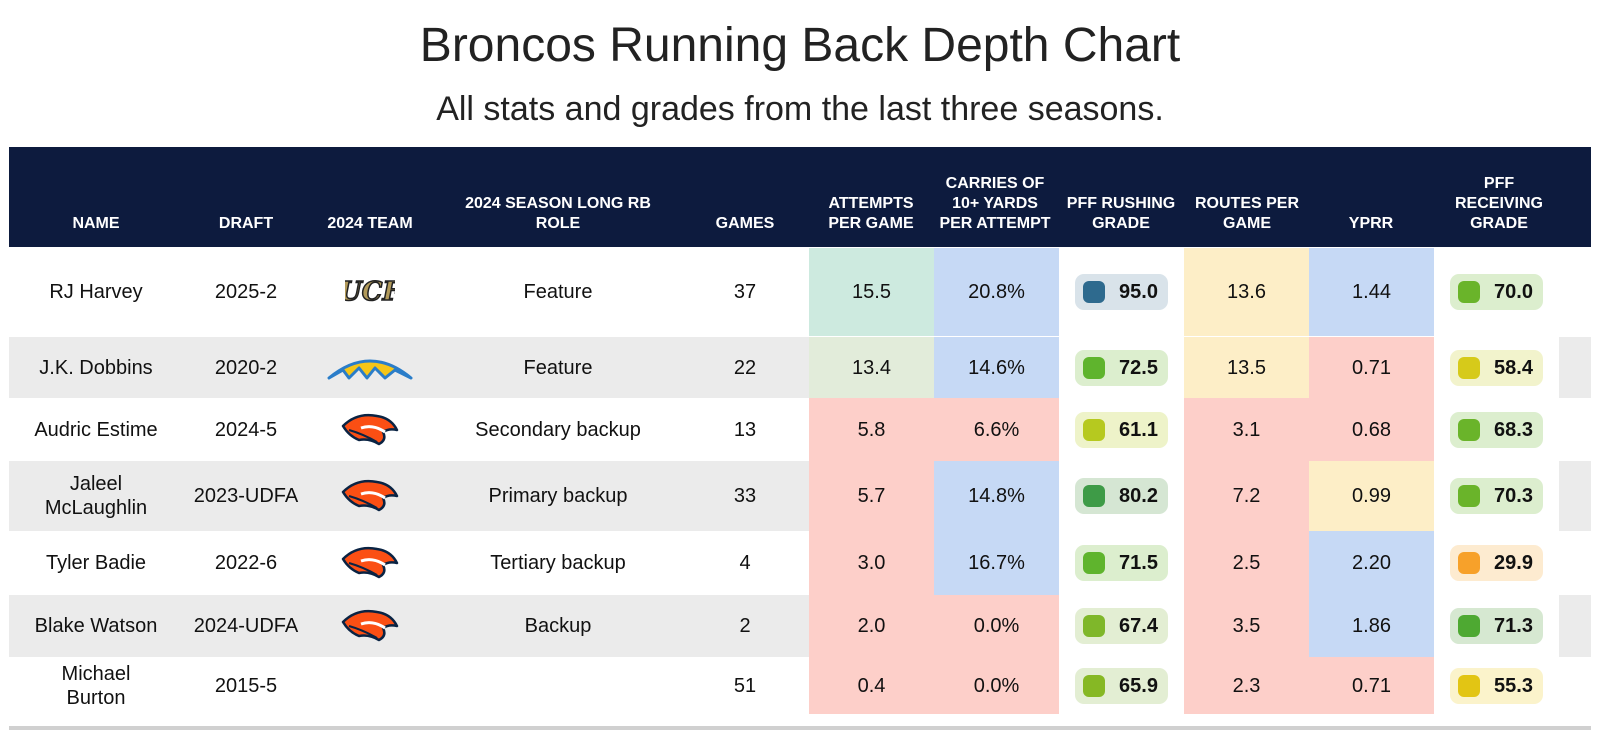 Image resolution: width=1600 pixels, height=738 pixels. I want to click on cell-role, so click(558, 685).